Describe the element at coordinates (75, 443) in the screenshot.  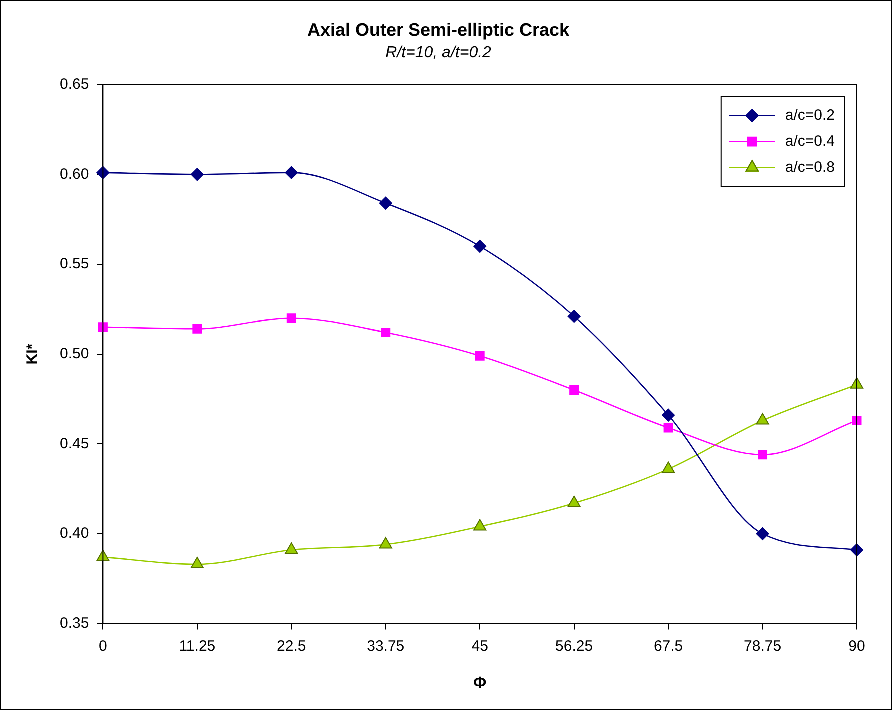
I see `y-tick-label: 0.45` at that location.